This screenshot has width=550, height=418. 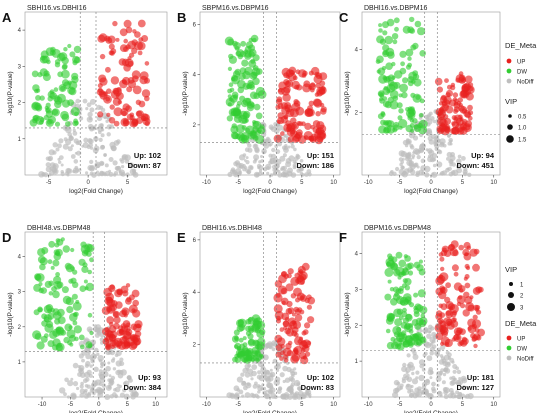 What do you see at coordinates (270, 183) in the screenshot?
I see `x-tick-label: 0` at bounding box center [270, 183].